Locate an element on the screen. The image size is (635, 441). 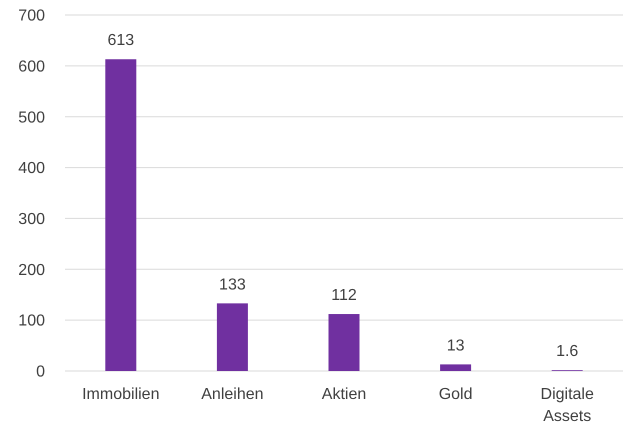
x-tick-label: Anleihen is located at coordinates (232, 394).